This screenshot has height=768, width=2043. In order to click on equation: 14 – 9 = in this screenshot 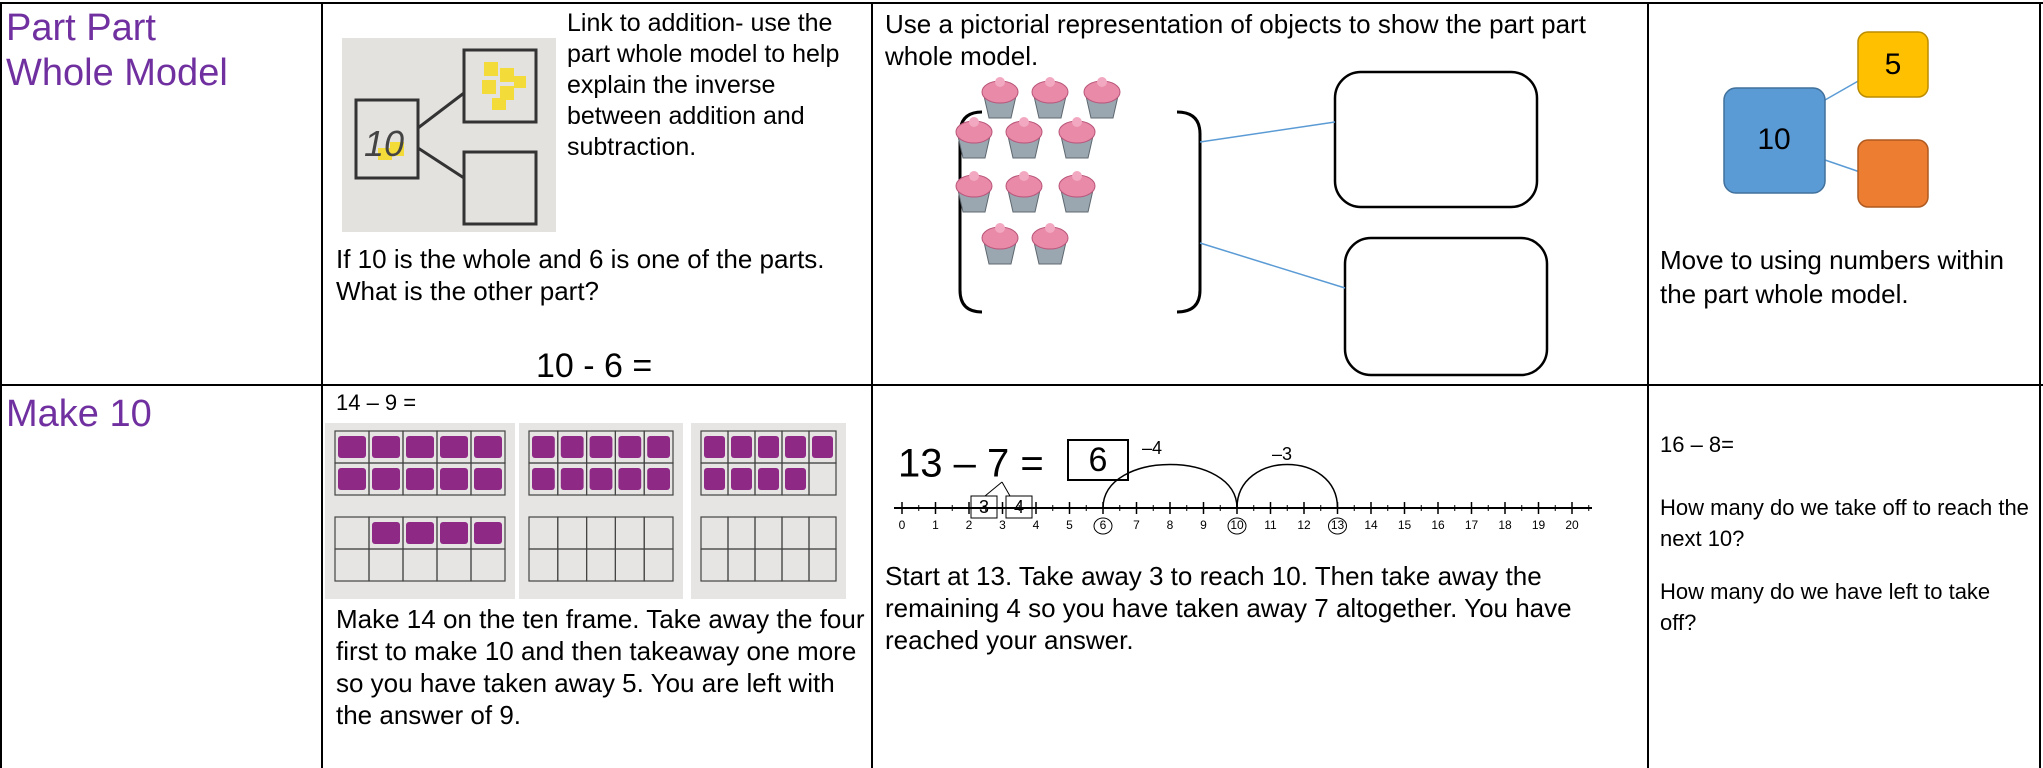, I will do `click(376, 402)`.